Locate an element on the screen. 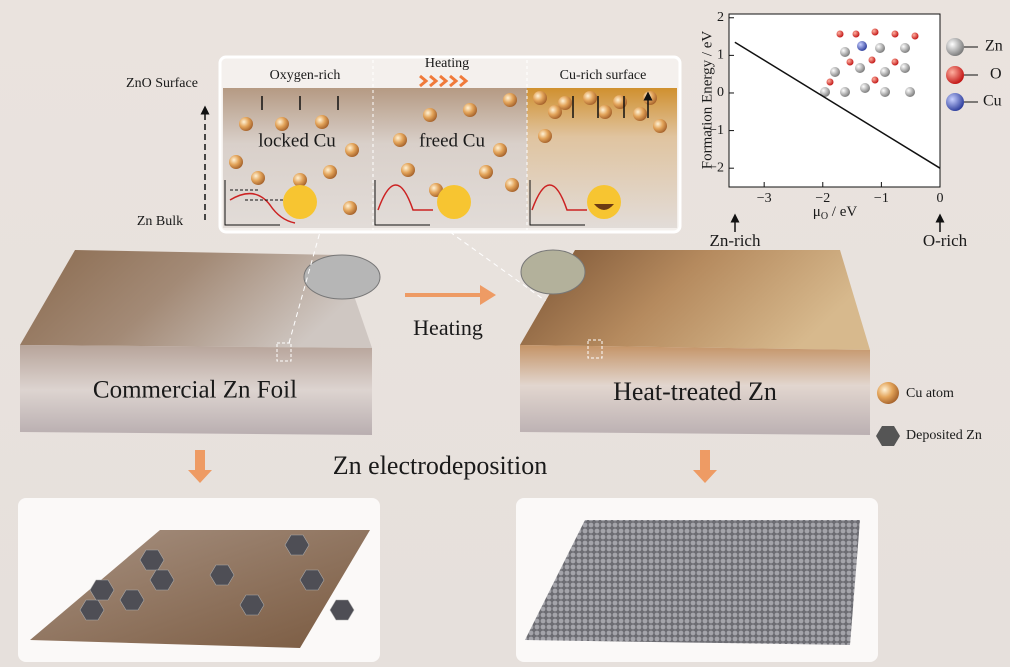 This screenshot has height=667, width=1010. section-title: Heating is located at coordinates (447, 63).